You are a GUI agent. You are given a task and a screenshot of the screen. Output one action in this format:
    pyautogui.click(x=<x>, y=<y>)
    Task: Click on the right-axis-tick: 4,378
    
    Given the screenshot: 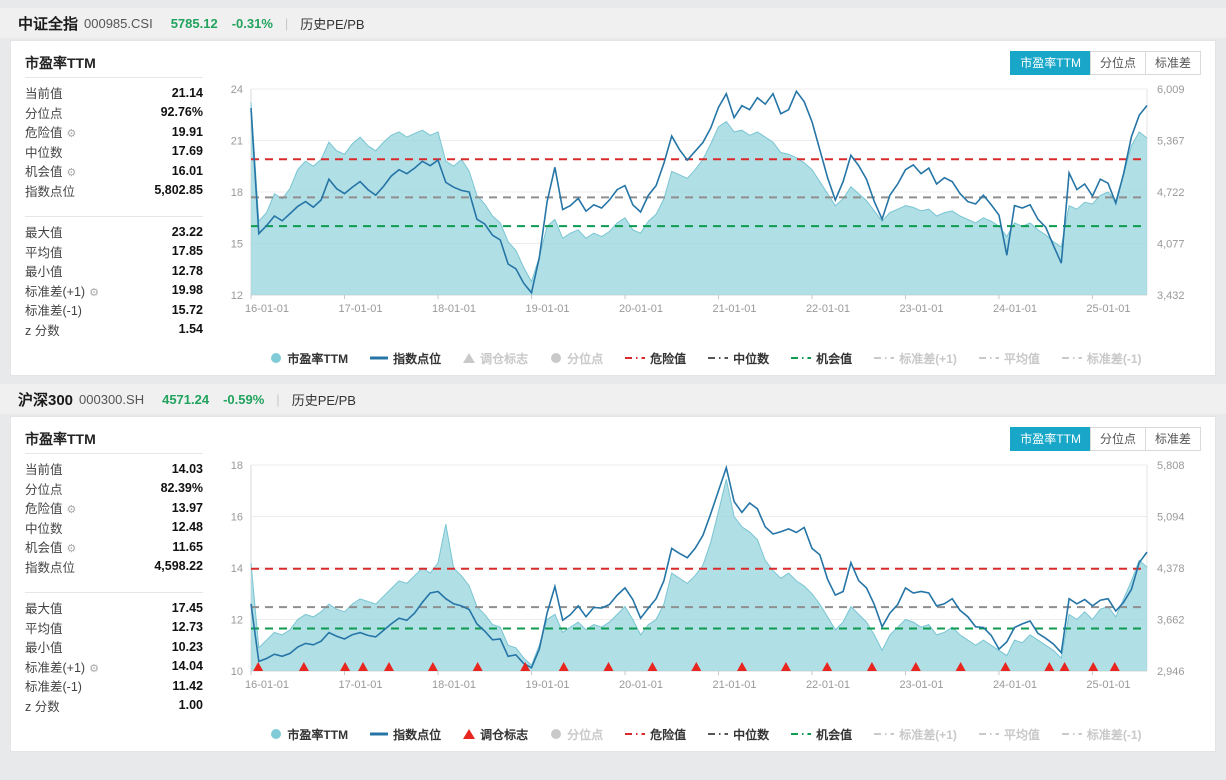 What is the action you would take?
    pyautogui.click(x=1171, y=569)
    